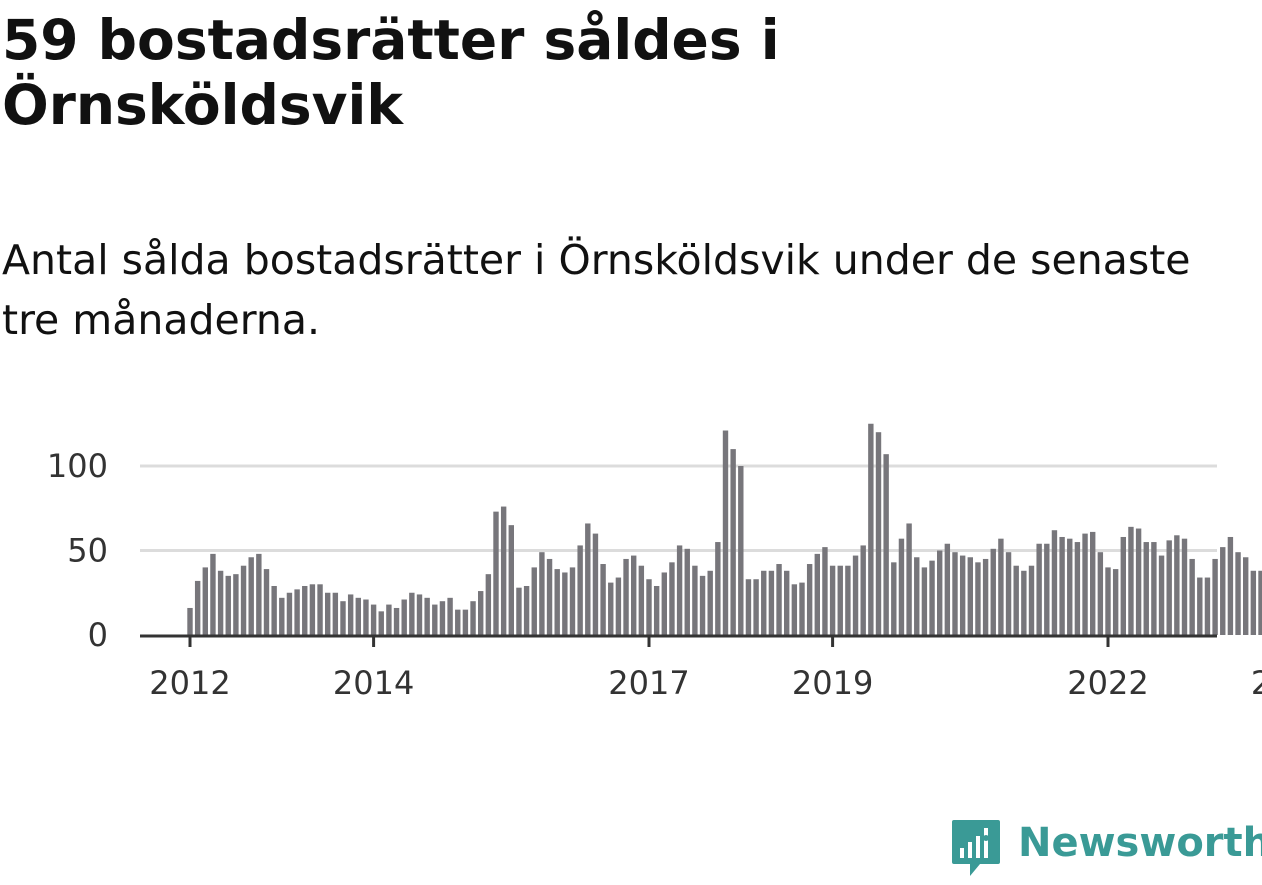 The image size is (1262, 885). I want to click on newsworthy-logo-icon, so click(976, 848).